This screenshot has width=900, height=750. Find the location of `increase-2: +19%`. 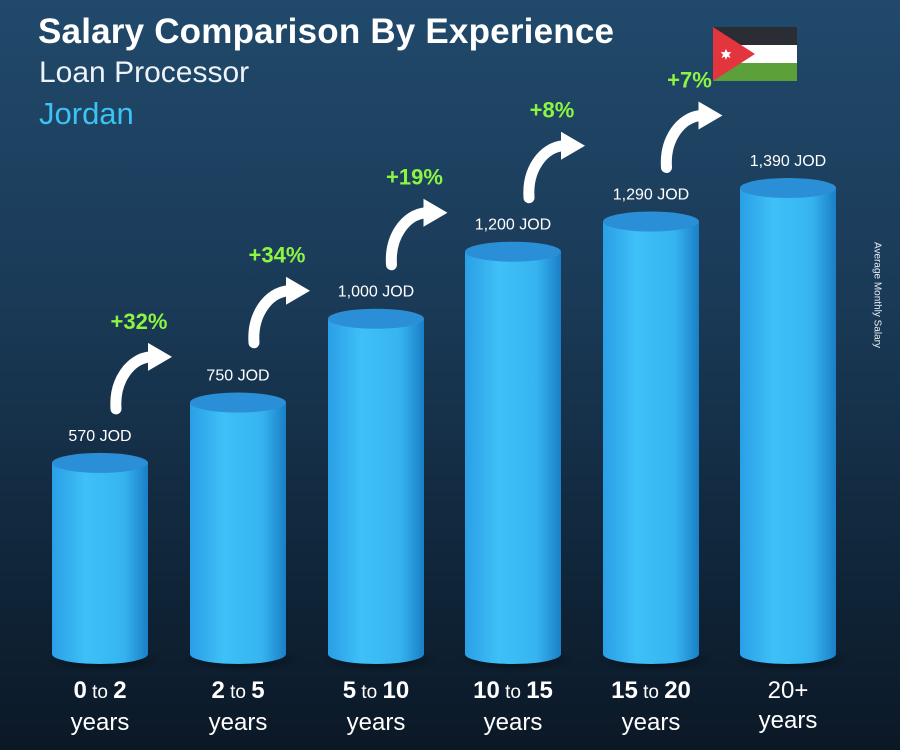

increase-2: +19% is located at coordinates (416, 218).